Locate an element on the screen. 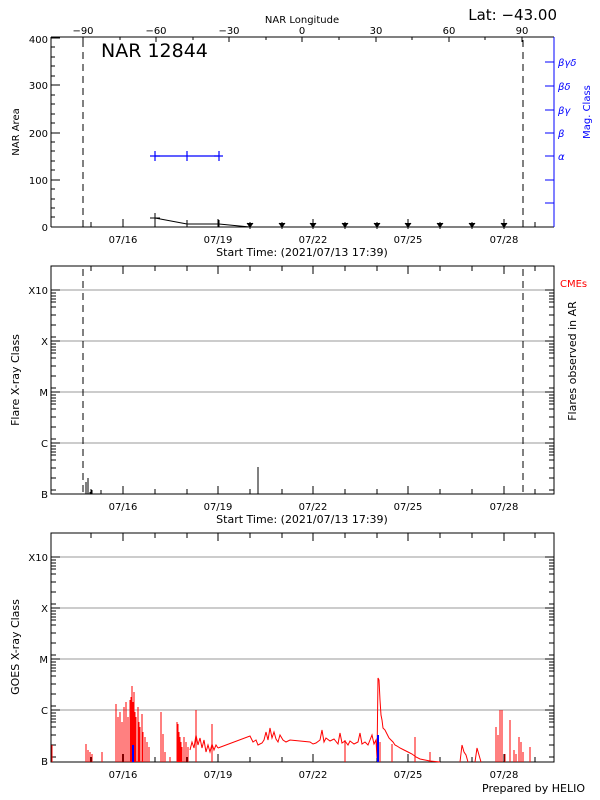  goes-flare-markers is located at coordinates (255, 748).